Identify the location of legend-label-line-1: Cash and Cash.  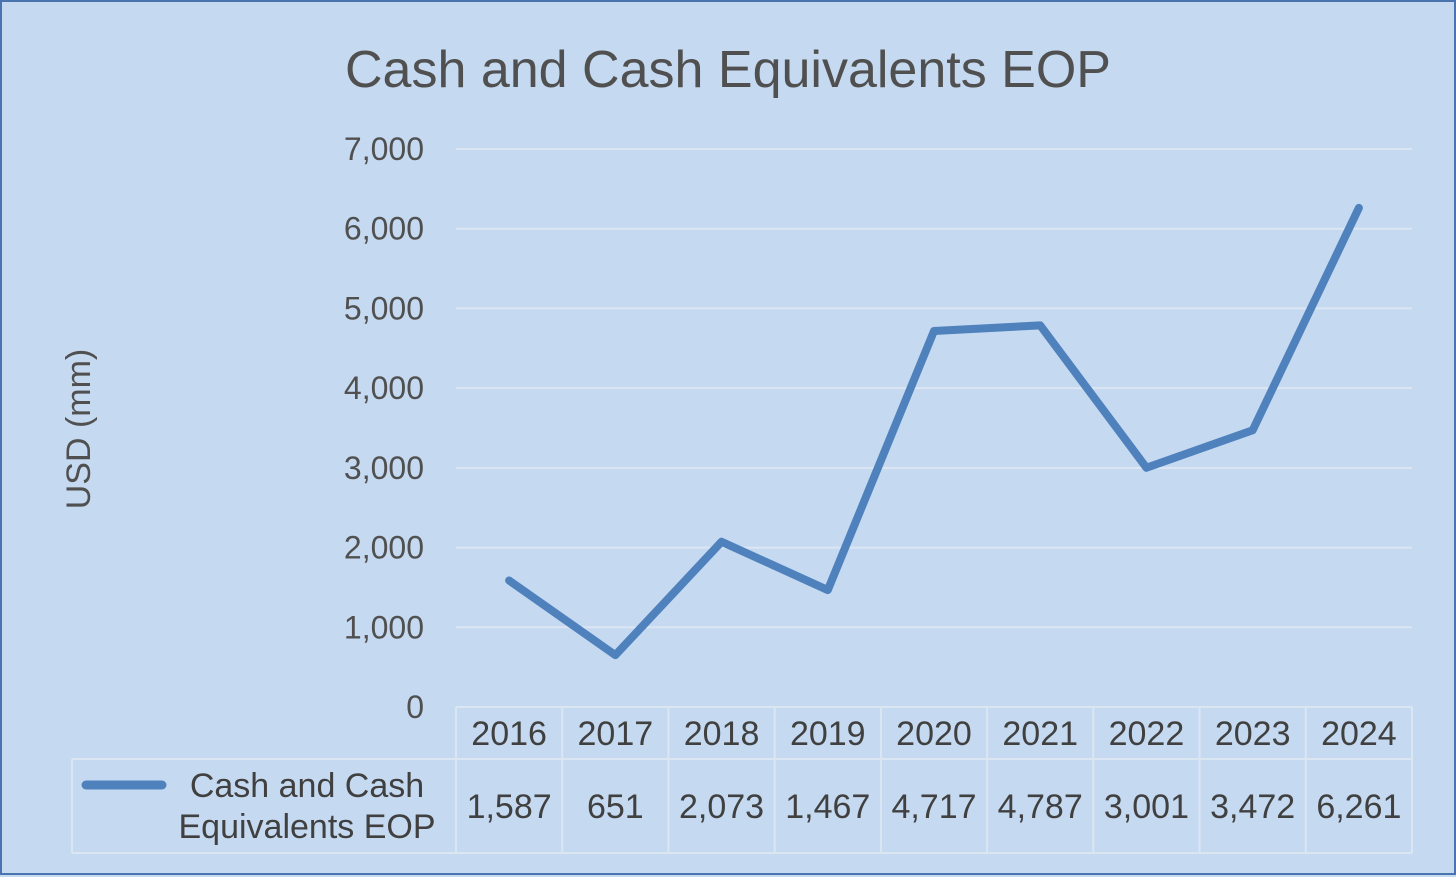
(307, 786).